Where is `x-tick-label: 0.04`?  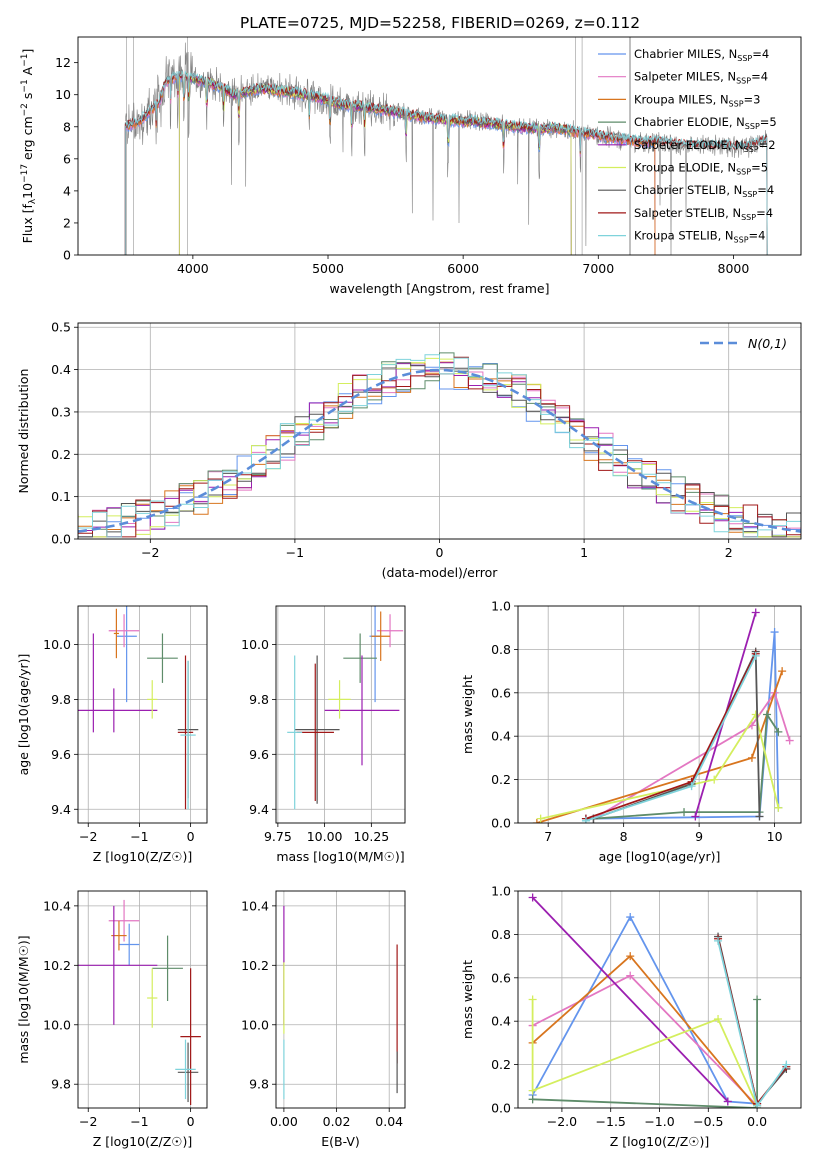
x-tick-label: 0.04 is located at coordinates (389, 1121).